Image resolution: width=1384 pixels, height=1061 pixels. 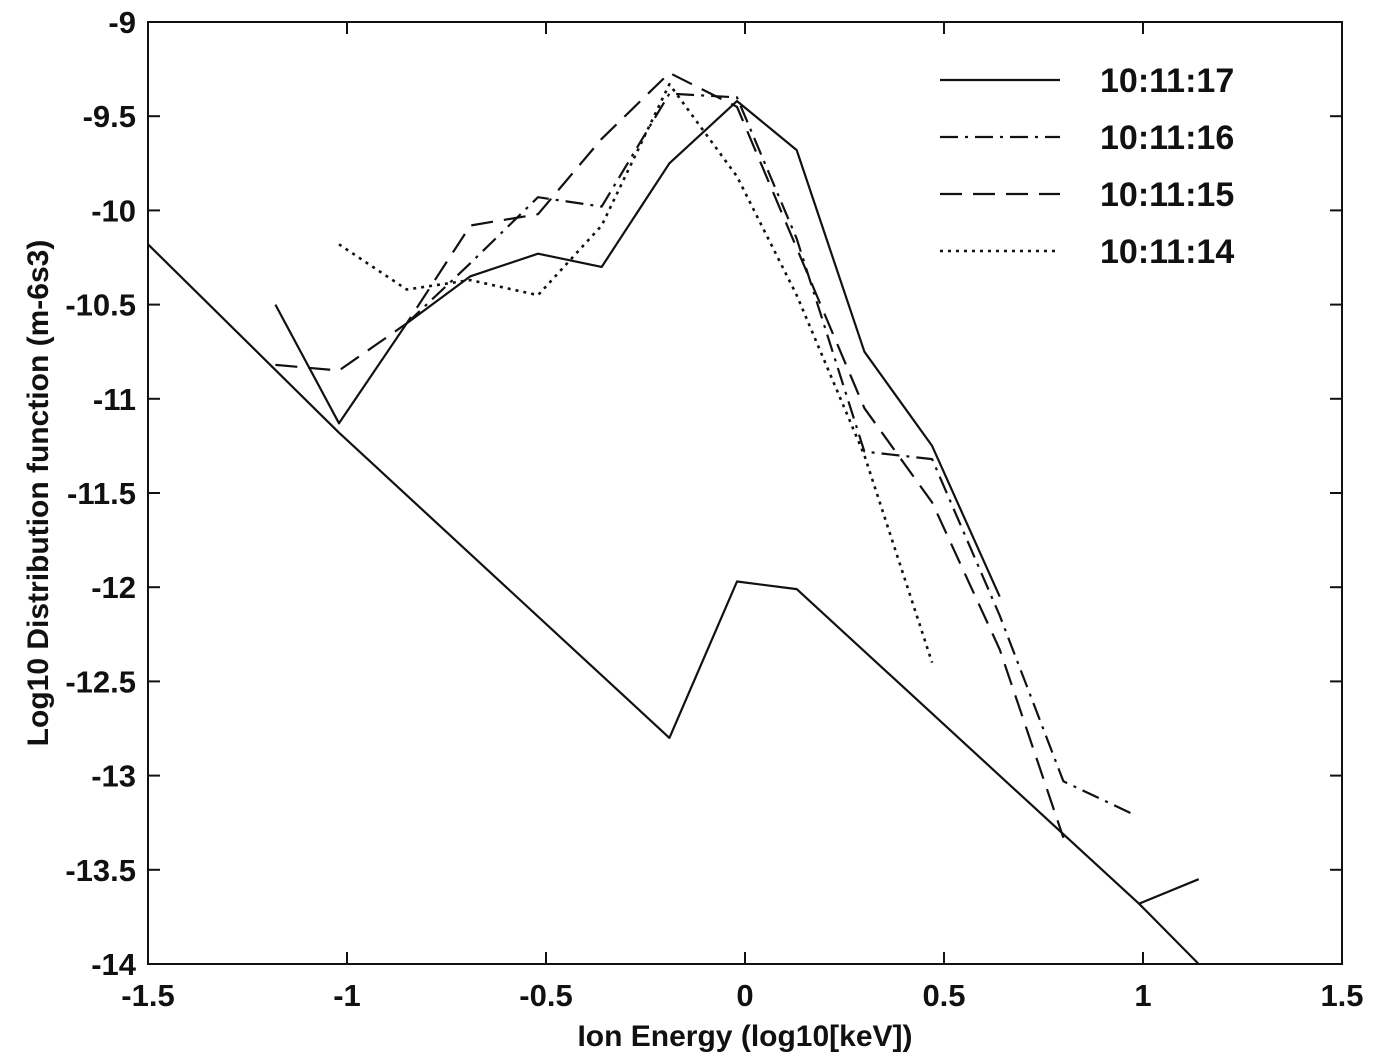 I want to click on y-tick-label: -9, so click(x=122, y=22).